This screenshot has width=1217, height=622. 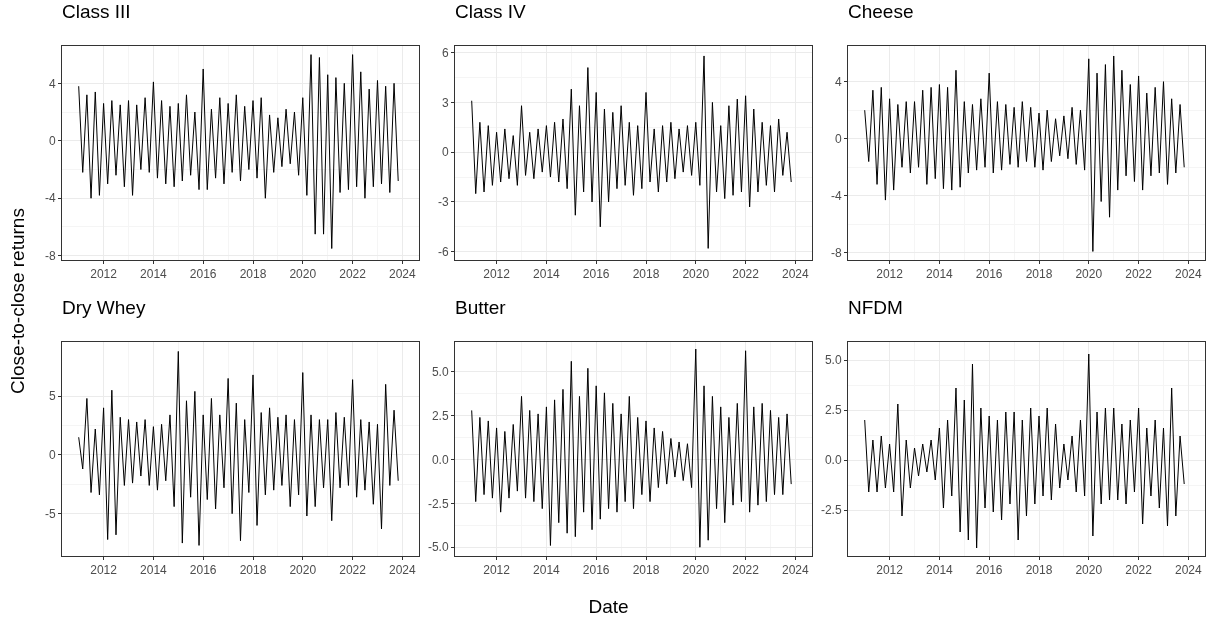 What do you see at coordinates (18, 301) in the screenshot?
I see `y-axis-title: Close-to-close returns` at bounding box center [18, 301].